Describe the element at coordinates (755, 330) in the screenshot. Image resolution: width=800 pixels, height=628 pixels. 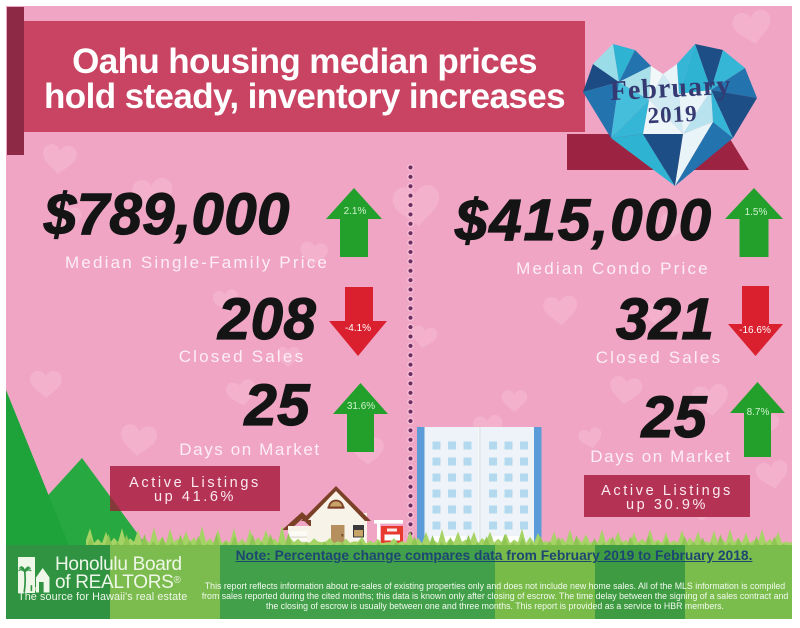
I see `svg-text: -16.6%` at that location.